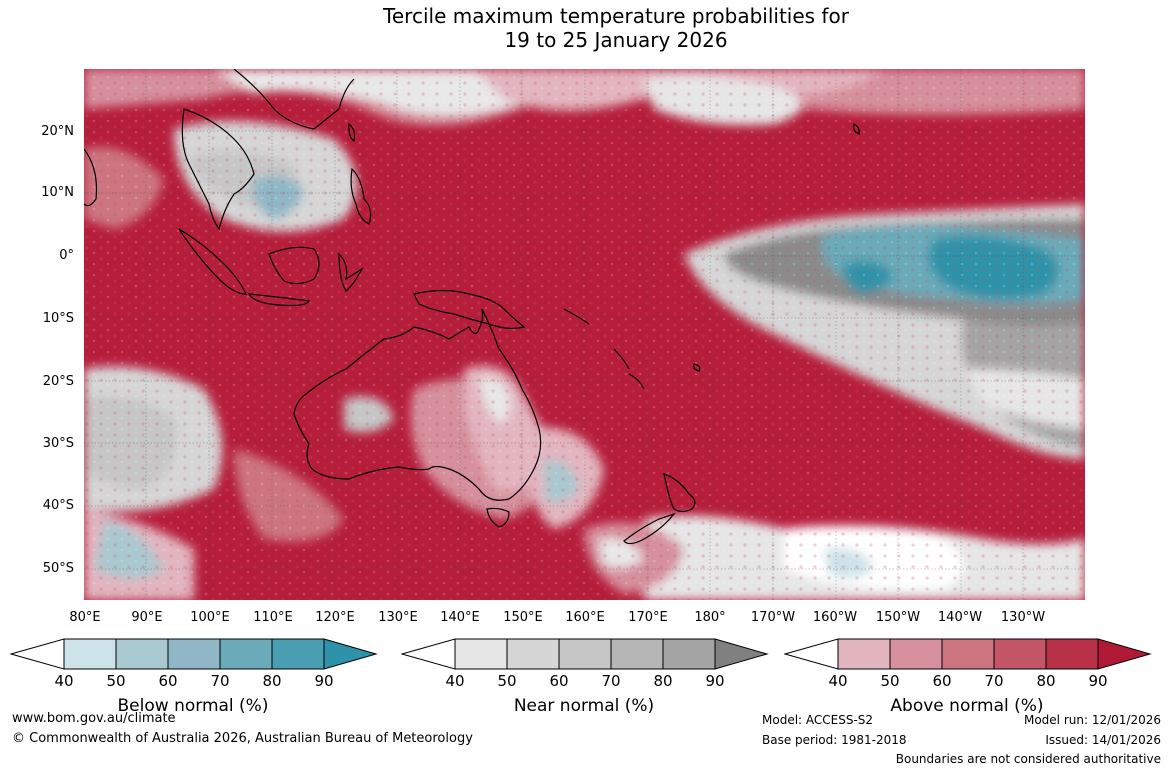  What do you see at coordinates (220, 681) in the screenshot?
I see `cb-below-tick-70: 70` at bounding box center [220, 681].